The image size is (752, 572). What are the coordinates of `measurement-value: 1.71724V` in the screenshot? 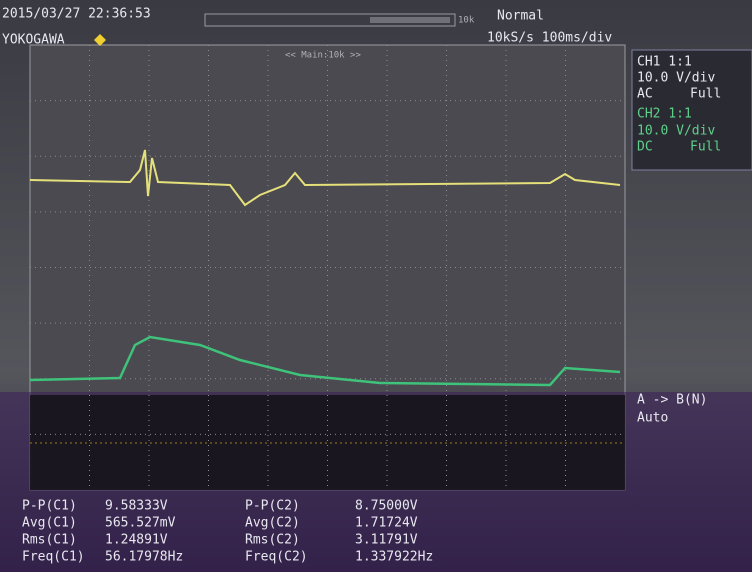 It's located at (386, 523).